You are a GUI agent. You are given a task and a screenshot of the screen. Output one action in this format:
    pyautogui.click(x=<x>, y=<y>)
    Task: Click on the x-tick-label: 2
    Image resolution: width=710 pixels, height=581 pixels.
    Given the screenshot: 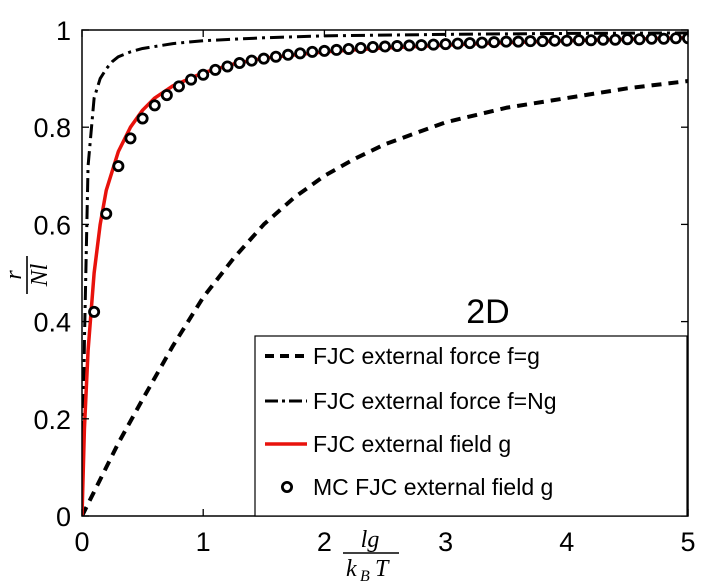 What is the action you would take?
    pyautogui.click(x=324, y=542)
    